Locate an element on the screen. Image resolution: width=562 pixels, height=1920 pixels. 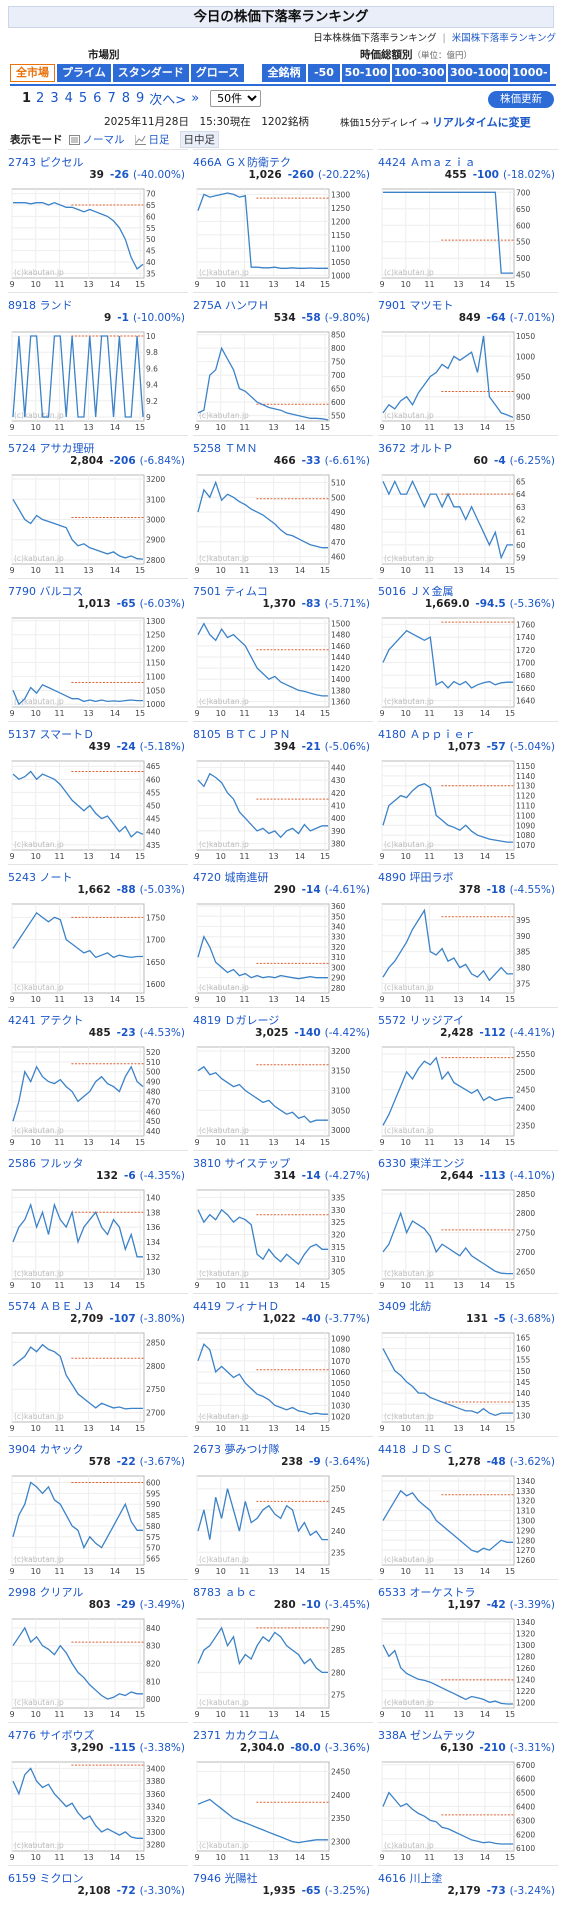
stock-code-link: 4616 is located at coordinates (392, 1878).